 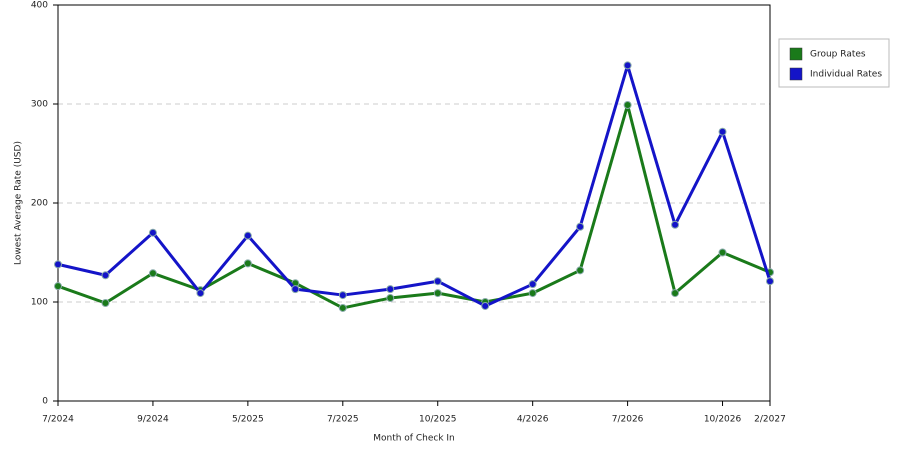 I want to click on x-axis-label: Month of Check In, so click(x=414, y=439).